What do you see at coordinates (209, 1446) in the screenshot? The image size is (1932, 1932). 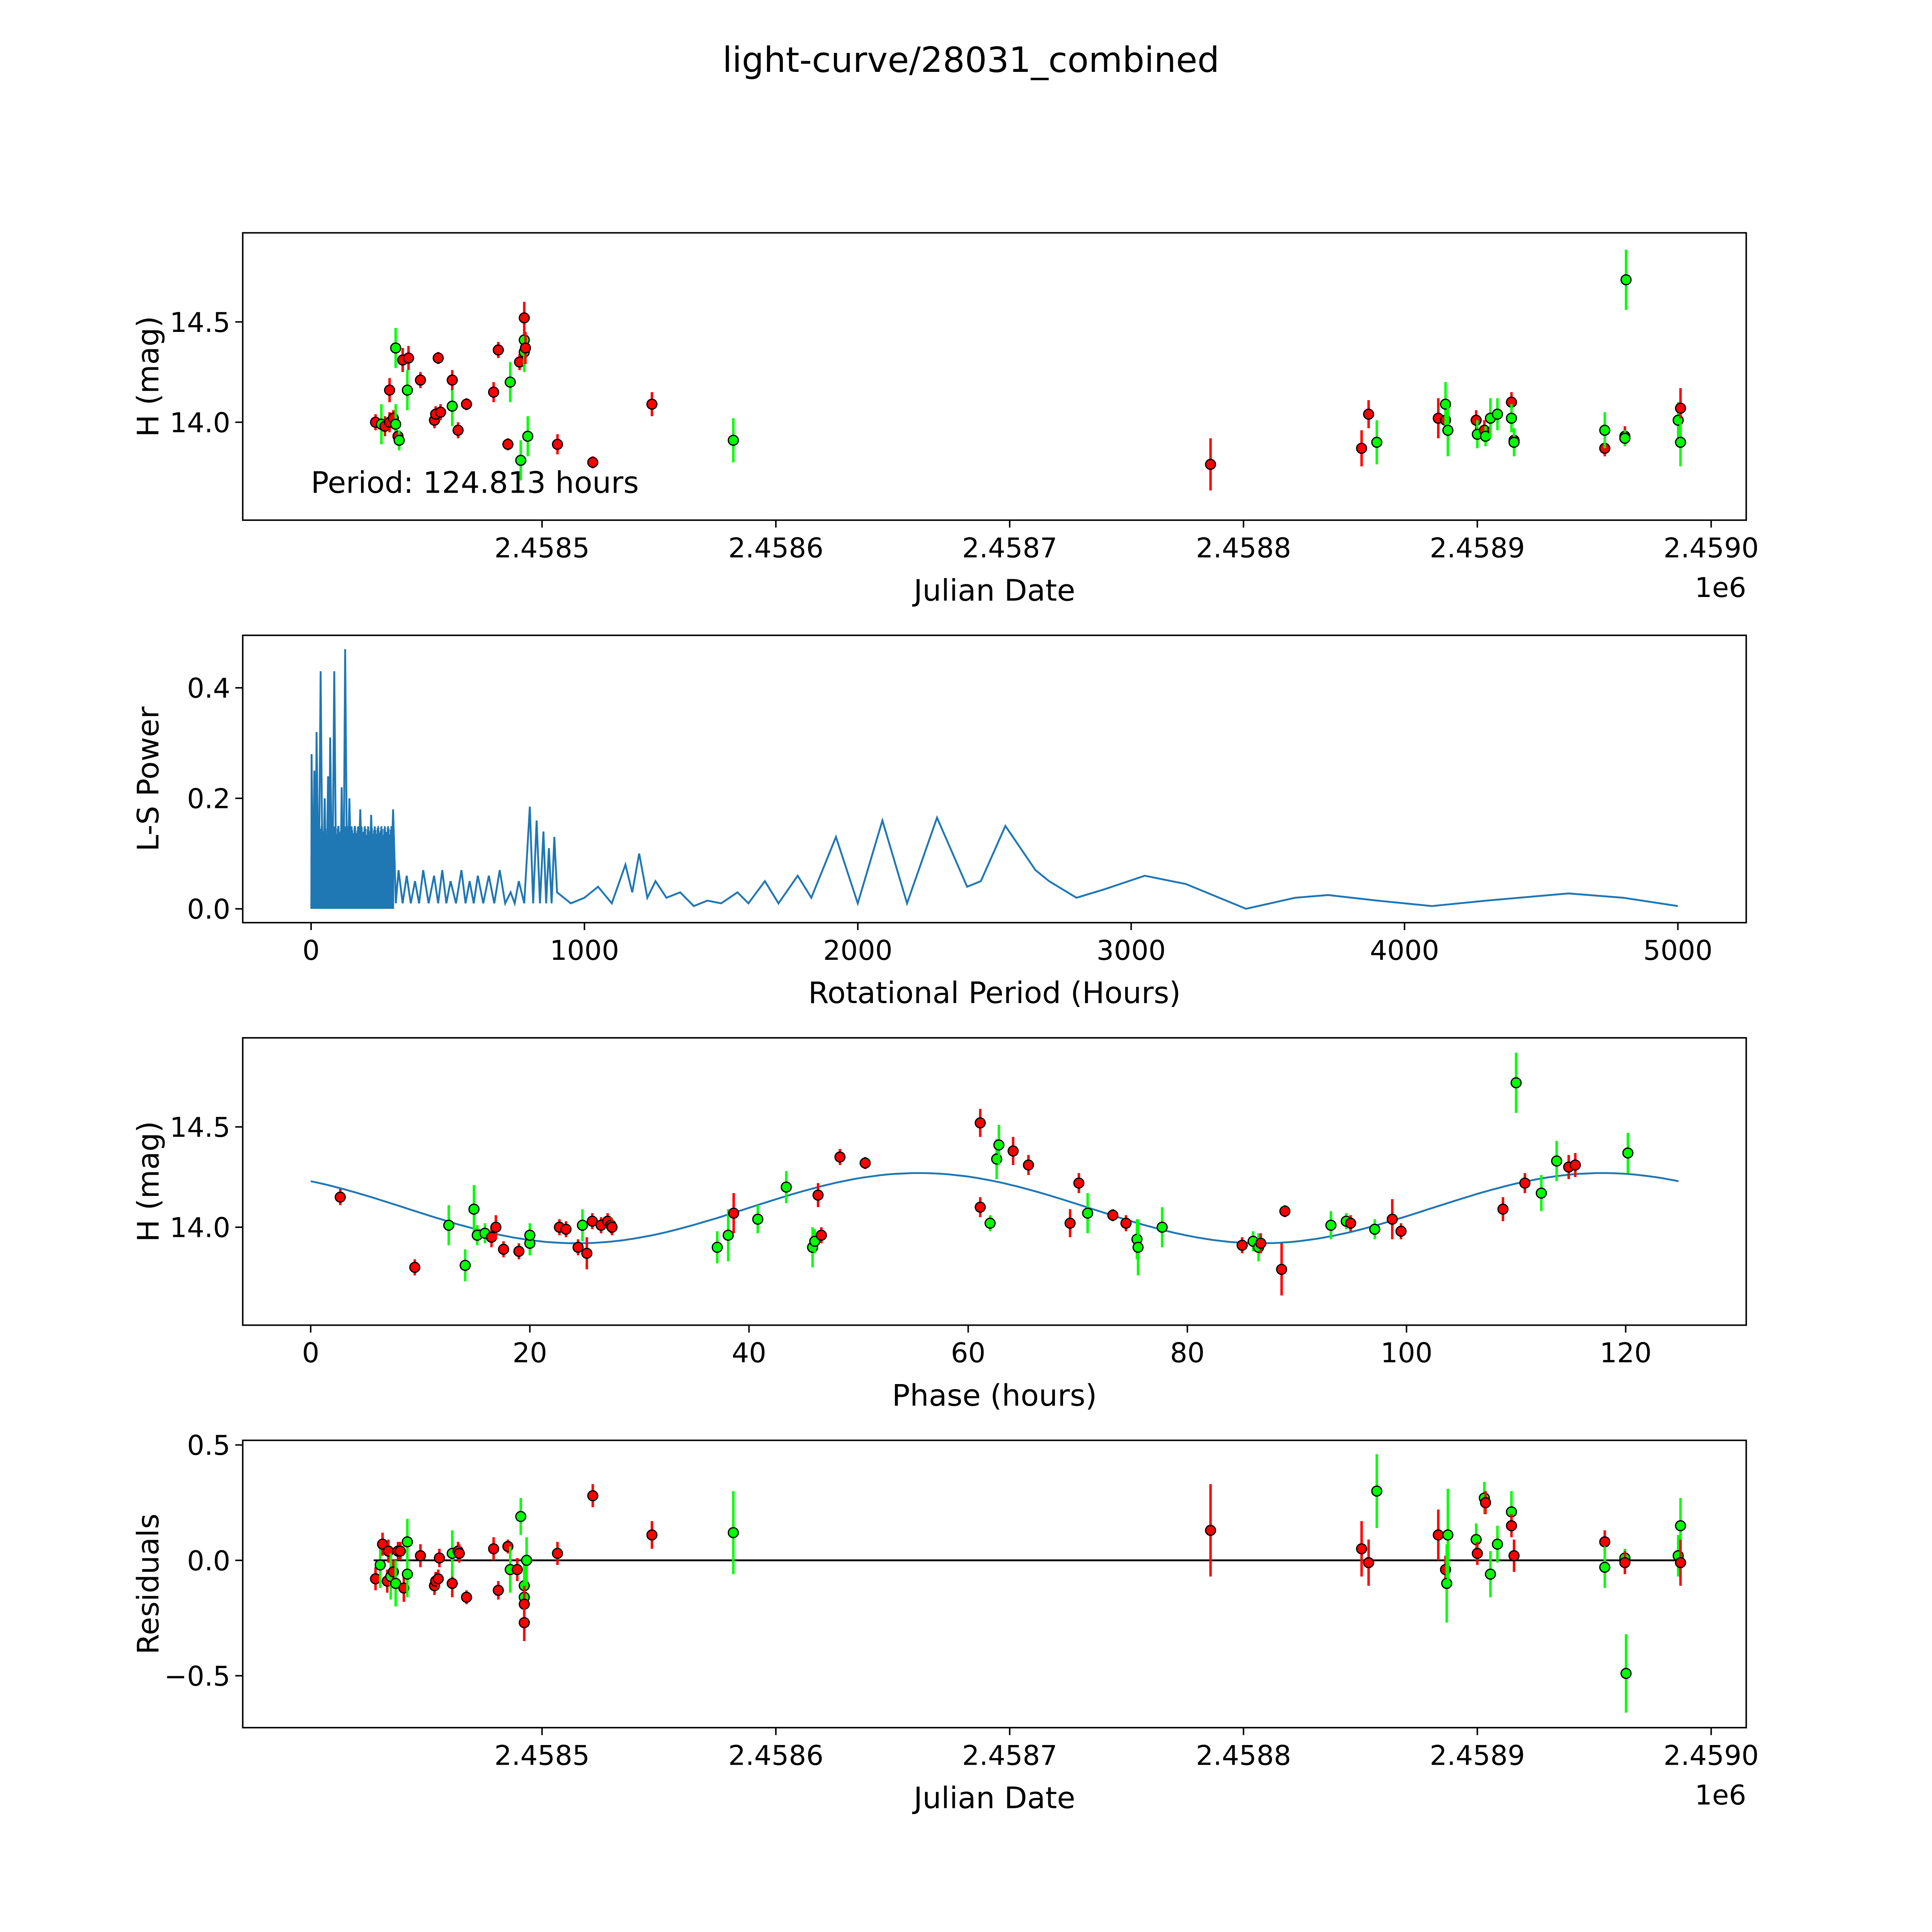 I see `y-tick-label: 0.5` at bounding box center [209, 1446].